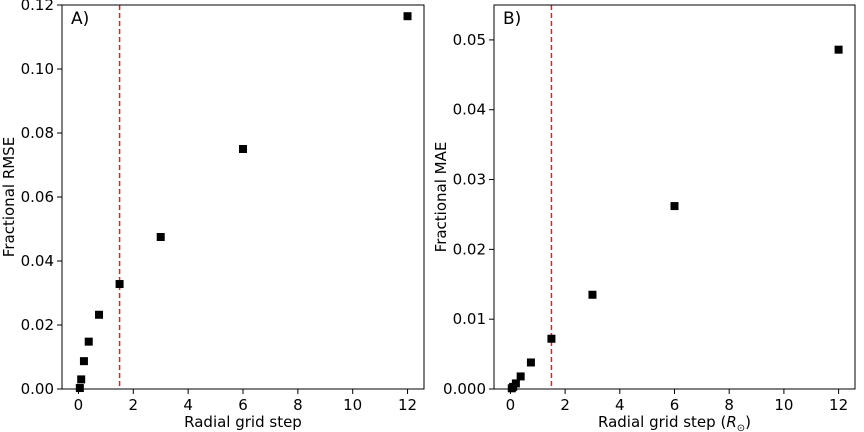  Describe the element at coordinates (188, 405) in the screenshot. I see `chart-a-x-tick-label: 4` at that location.